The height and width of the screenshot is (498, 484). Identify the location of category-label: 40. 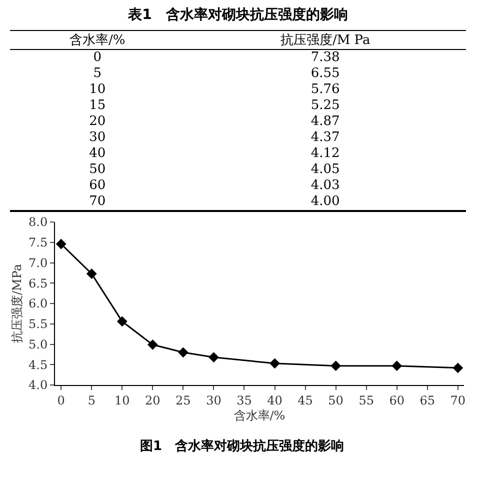
(97, 154).